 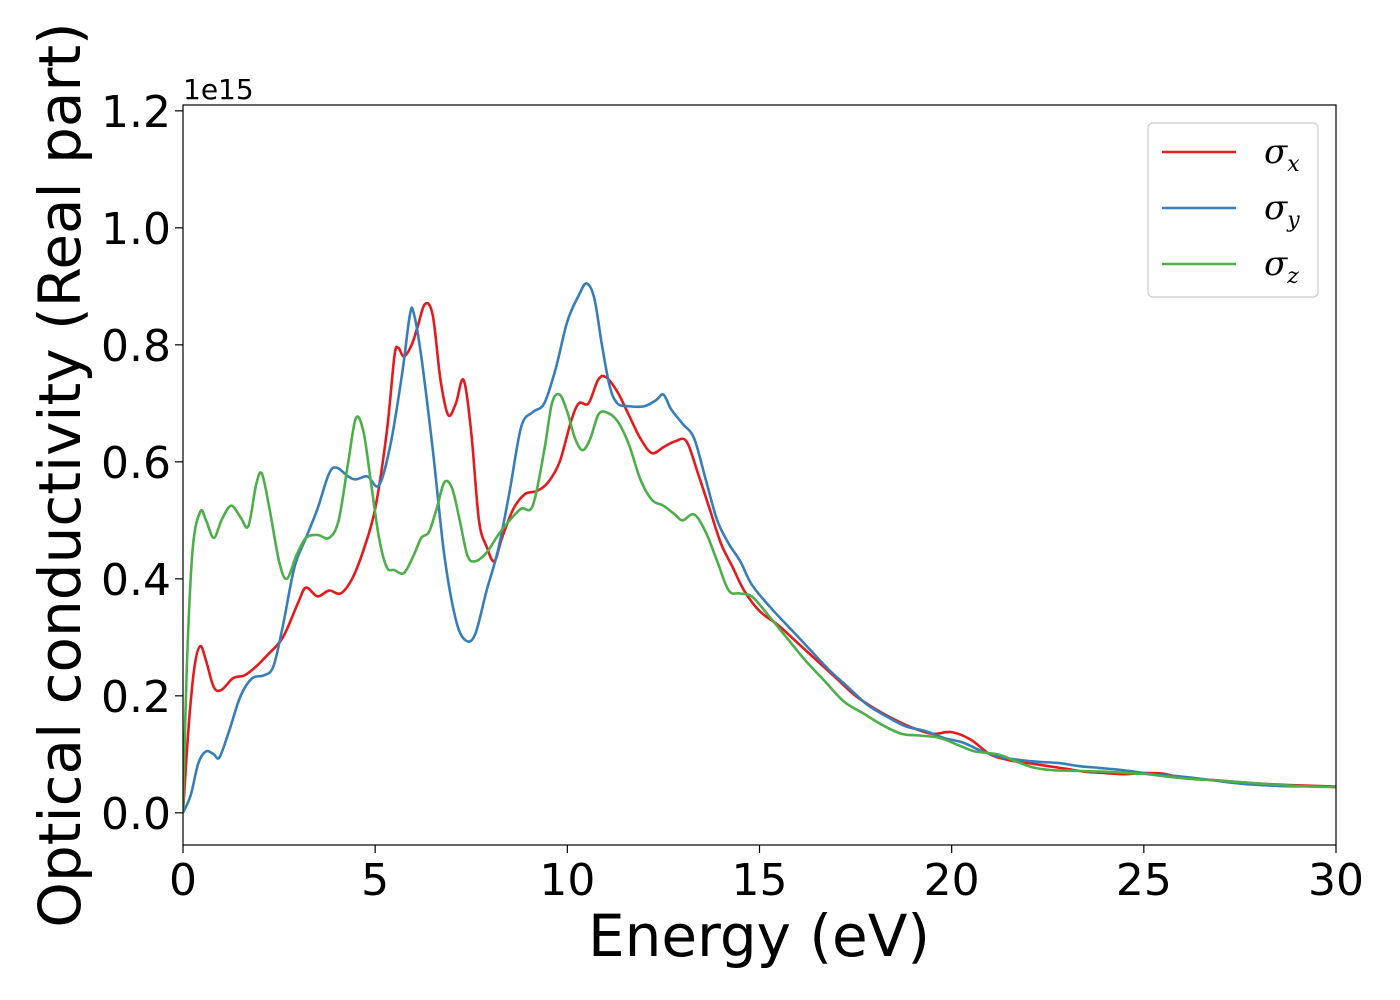 I want to click on x-tick-label: 5, so click(x=375, y=880).